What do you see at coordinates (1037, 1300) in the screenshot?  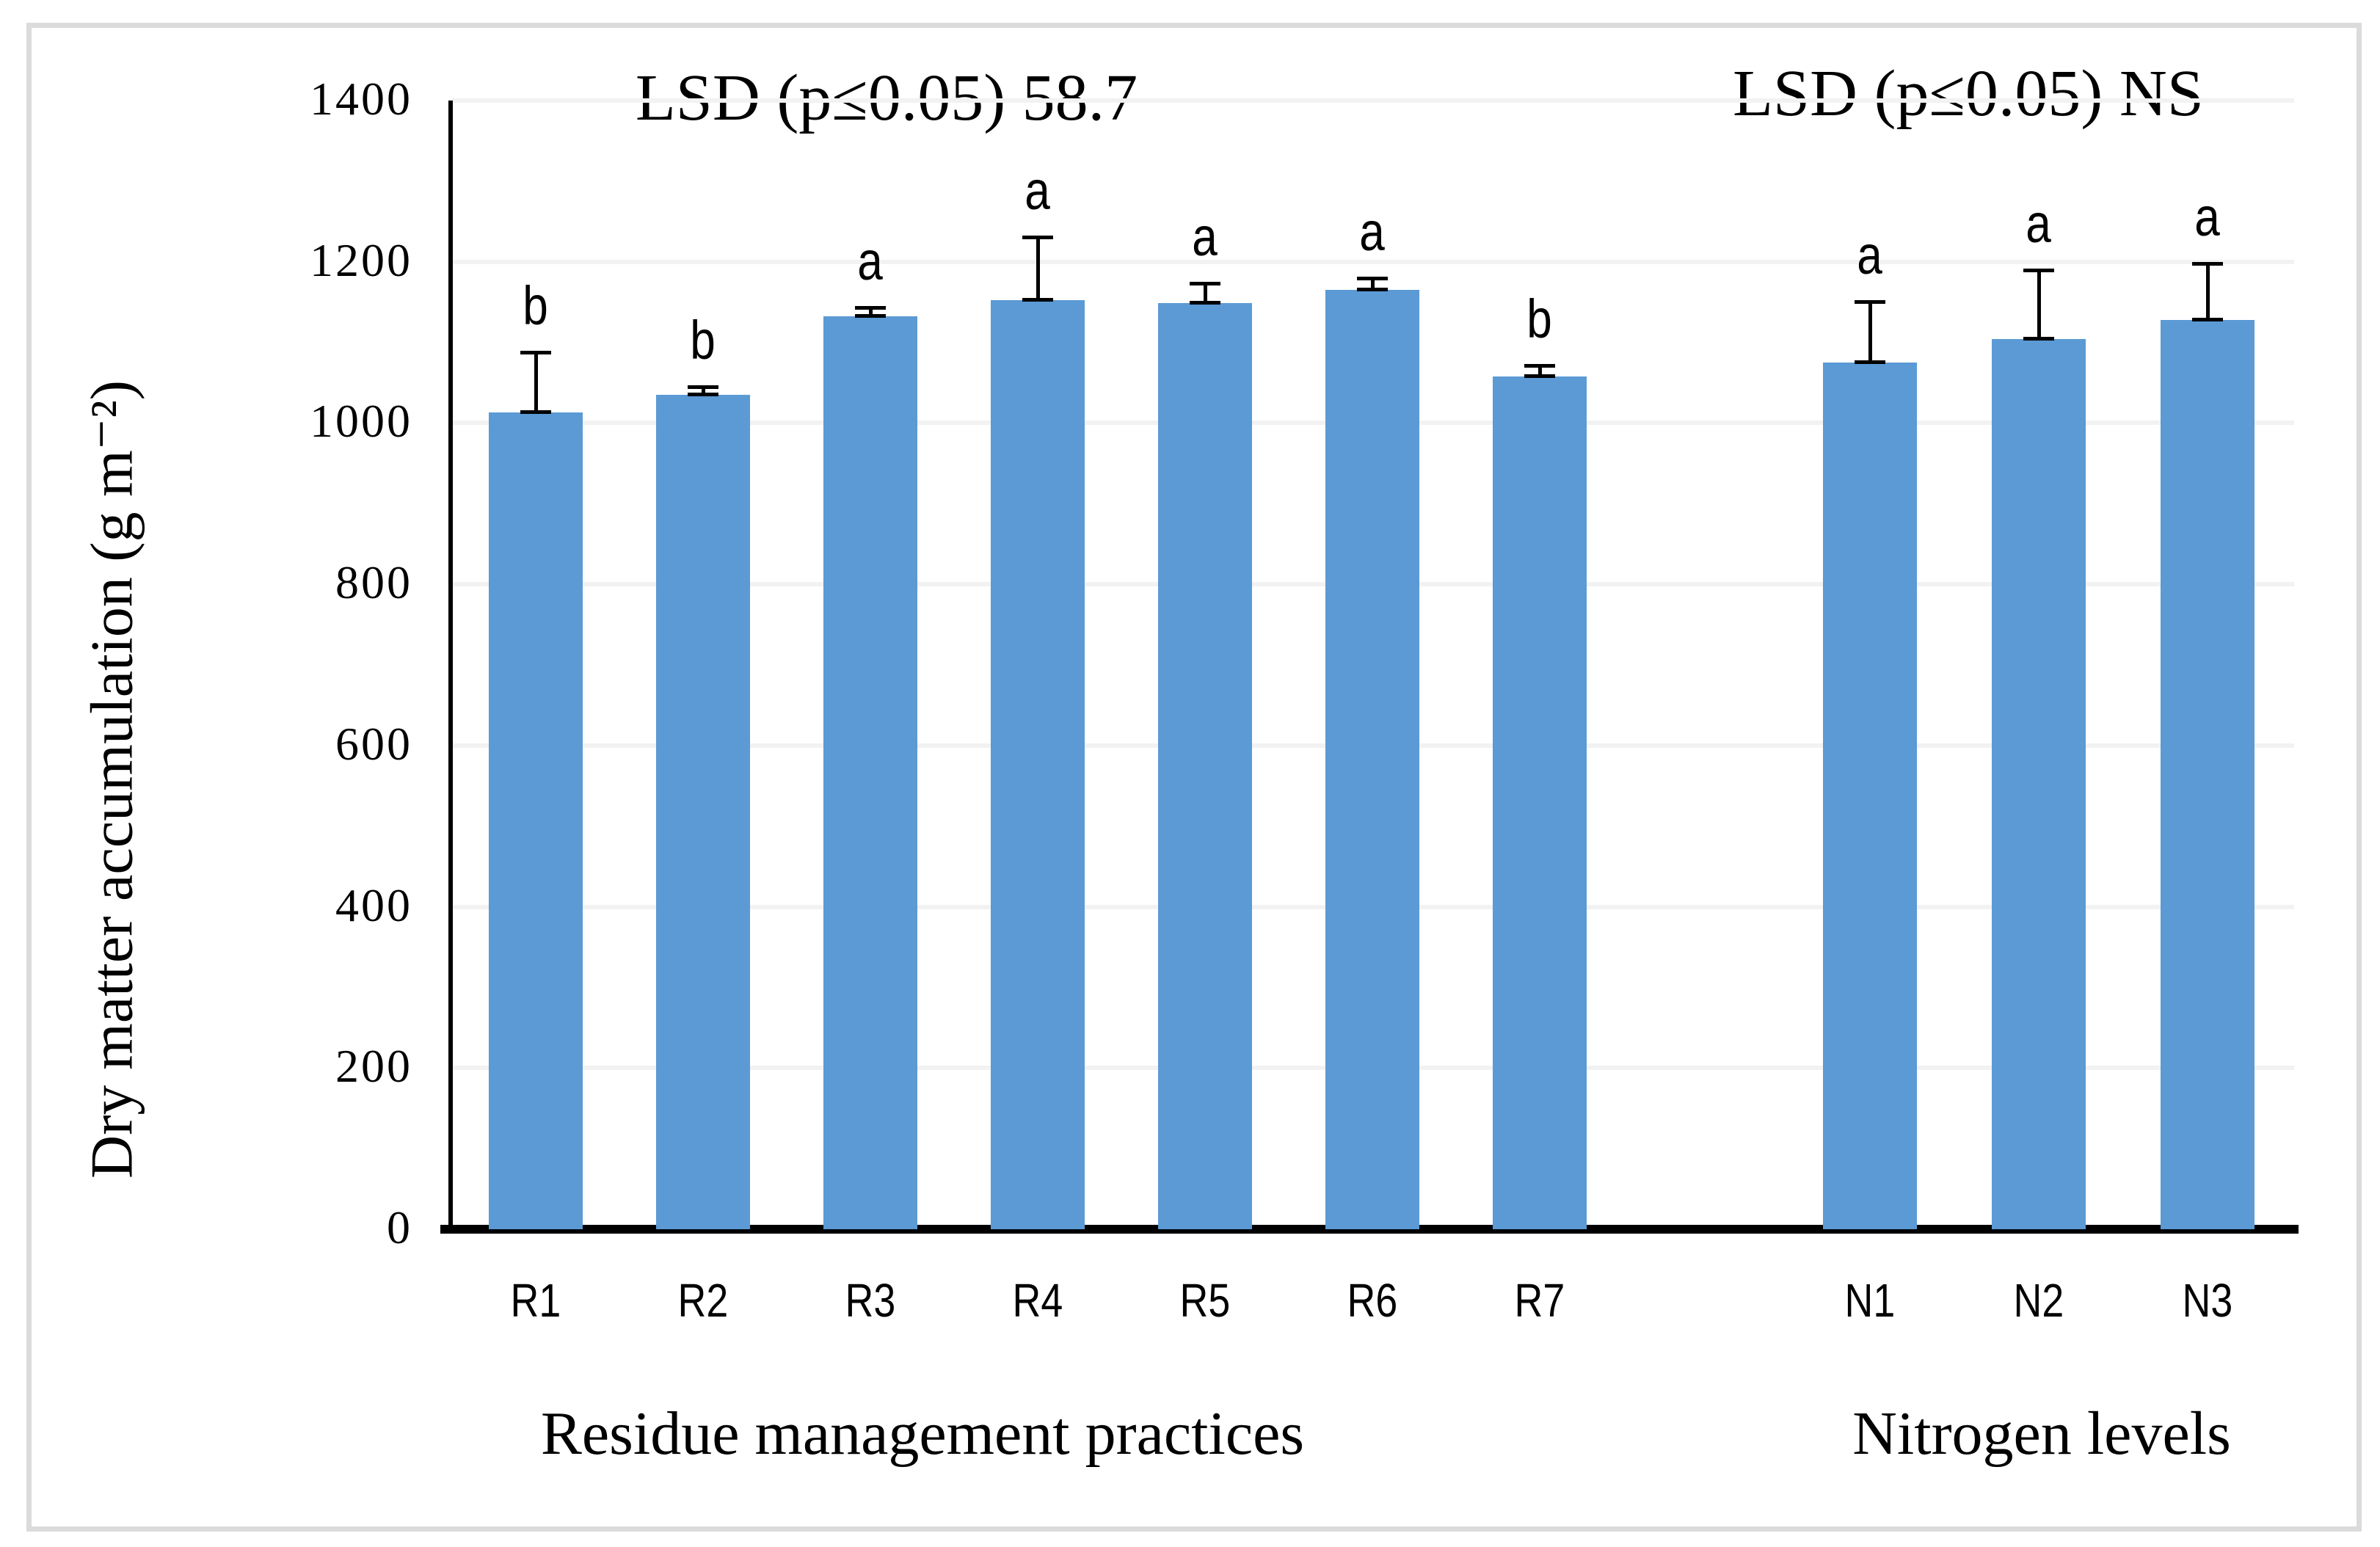 I see `x-tick-label-R4: R4` at bounding box center [1037, 1300].